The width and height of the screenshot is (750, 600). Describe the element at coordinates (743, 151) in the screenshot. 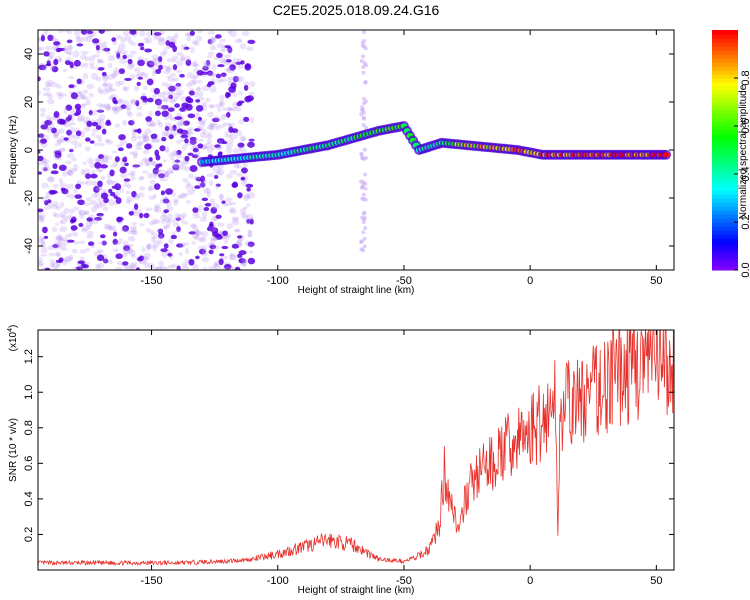

I see `colorbar-label: Normalized spectral amplitude` at that location.